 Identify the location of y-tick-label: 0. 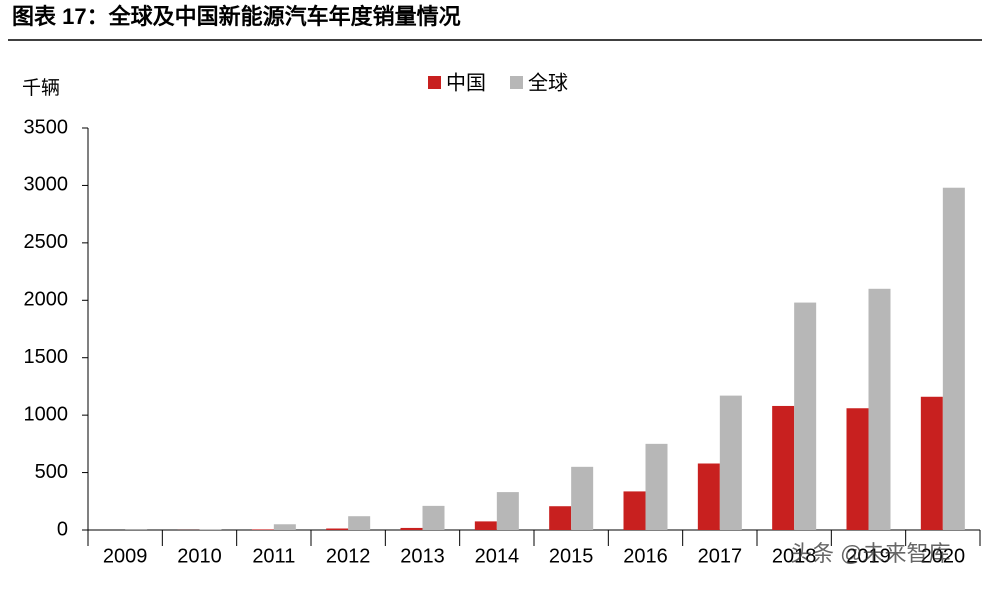
(62, 529).